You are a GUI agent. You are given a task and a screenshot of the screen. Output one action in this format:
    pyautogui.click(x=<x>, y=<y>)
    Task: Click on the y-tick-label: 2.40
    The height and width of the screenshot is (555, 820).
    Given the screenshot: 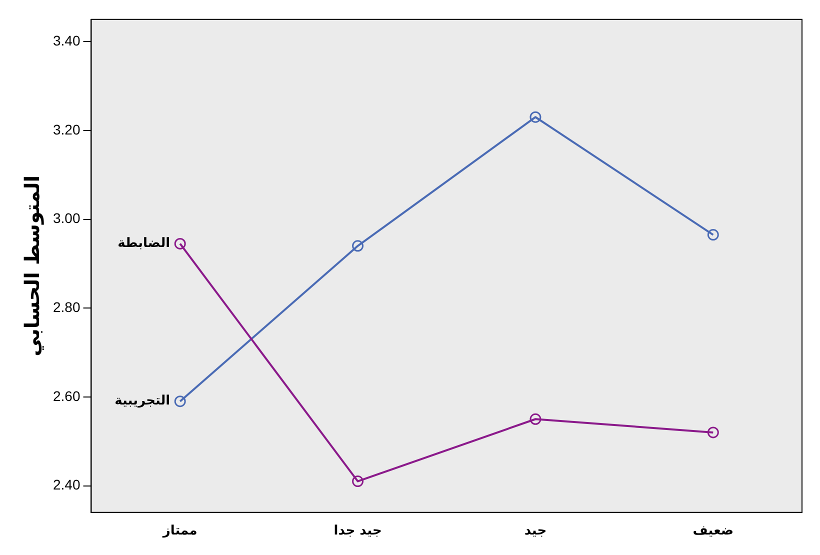 What is the action you would take?
    pyautogui.click(x=66, y=484)
    